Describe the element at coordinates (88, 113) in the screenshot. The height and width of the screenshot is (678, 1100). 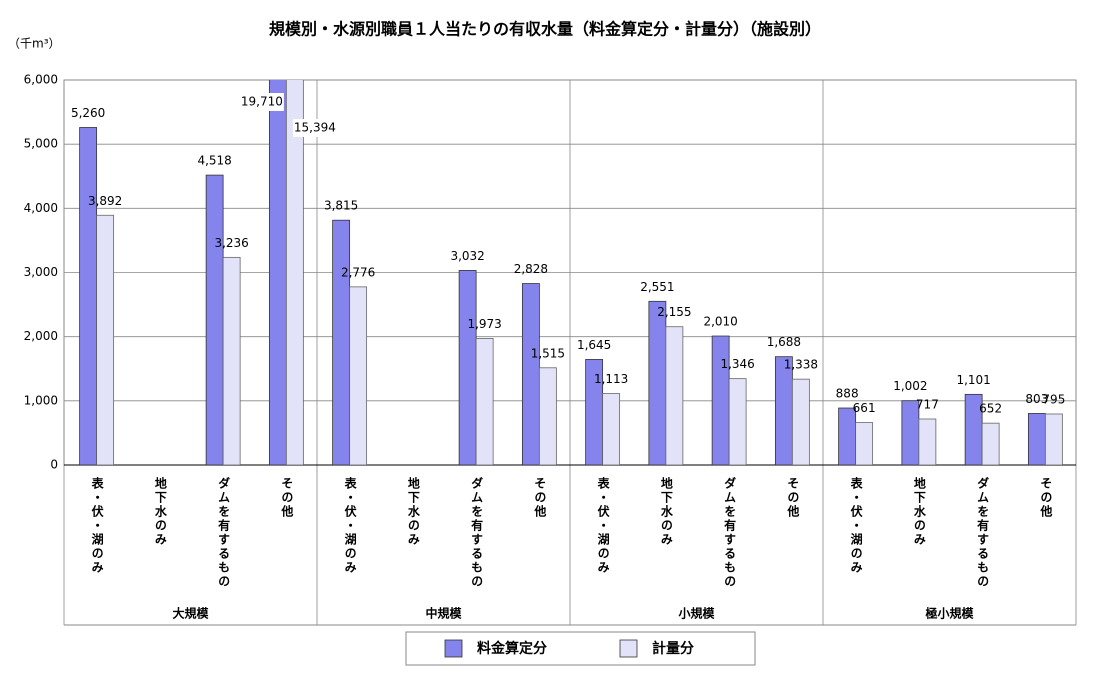
I see `data-label: 5,260` at that location.